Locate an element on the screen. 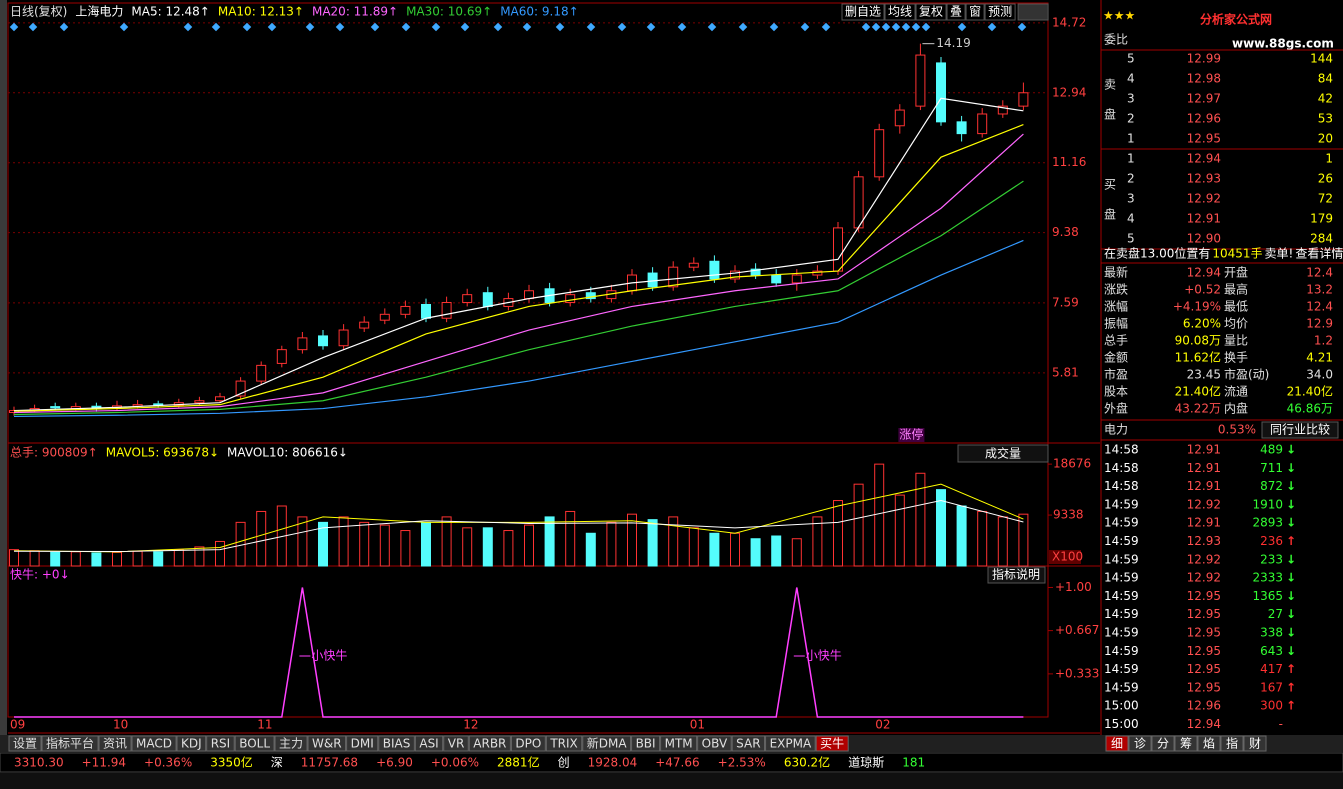  x-tick-label: 02 is located at coordinates (882, 725).